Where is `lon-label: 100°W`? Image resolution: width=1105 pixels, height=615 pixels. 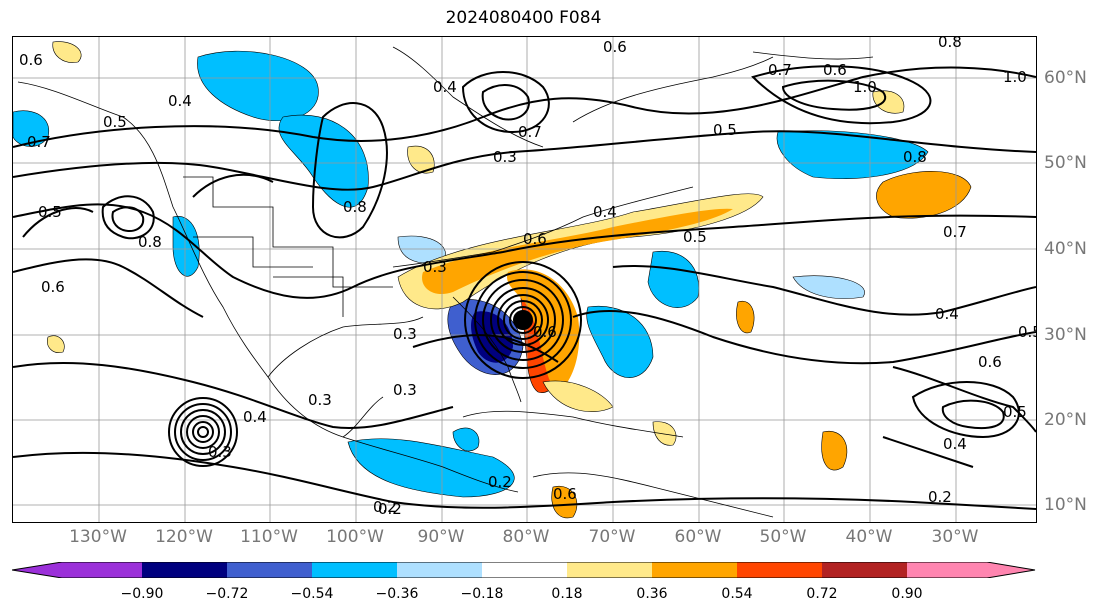 lon-label: 100°W is located at coordinates (355, 537).